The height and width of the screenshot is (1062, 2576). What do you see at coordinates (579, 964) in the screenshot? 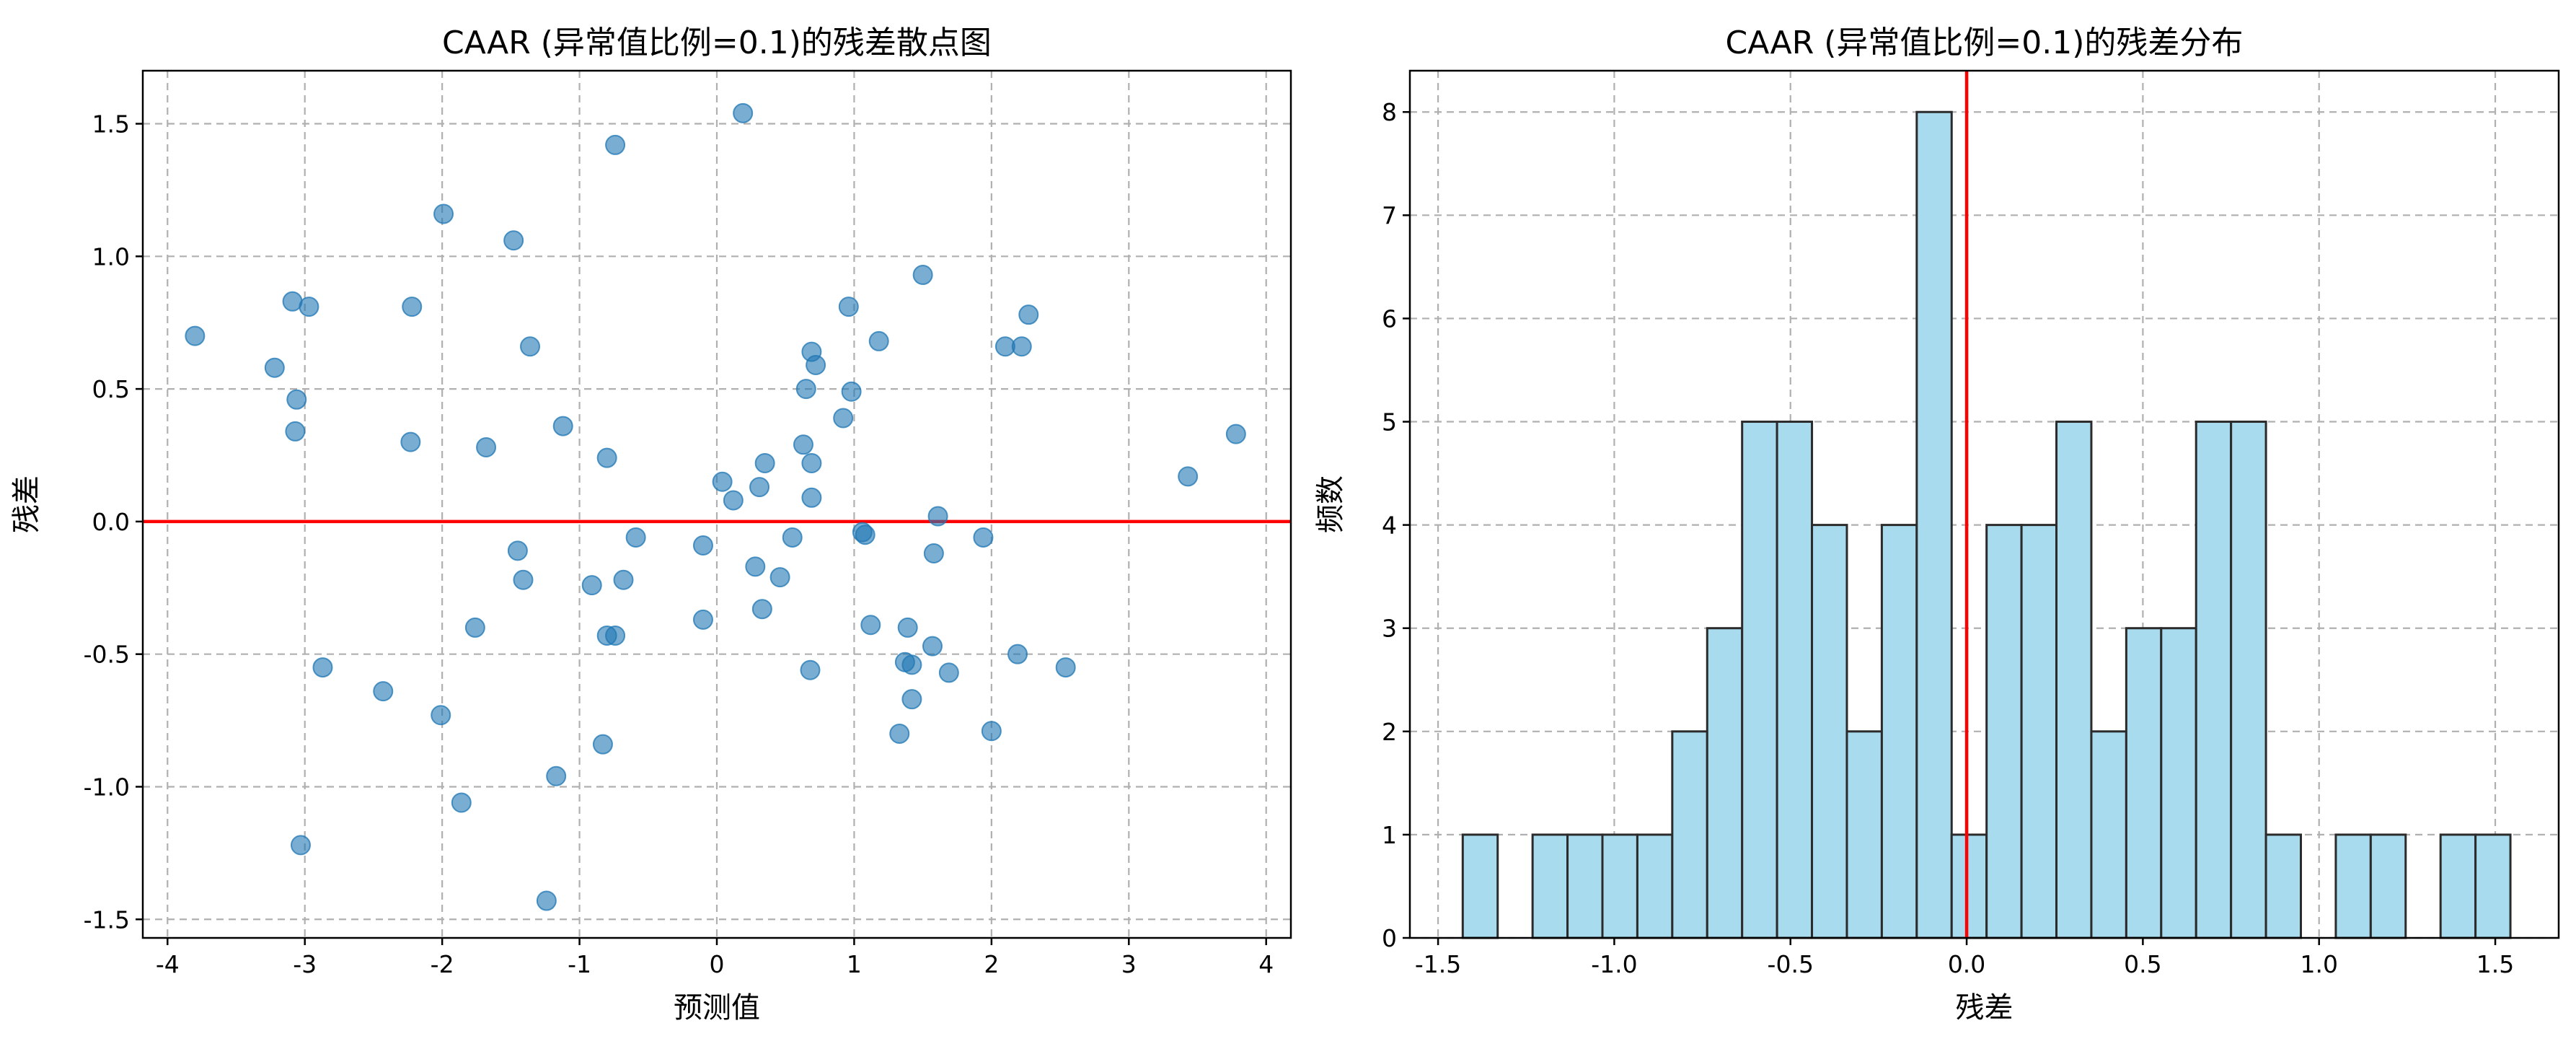
I see `x-tick-label: -1` at bounding box center [579, 964].